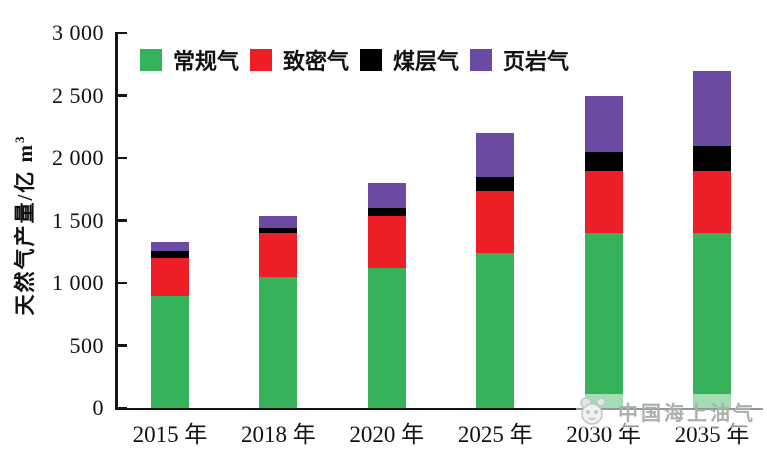 The width and height of the screenshot is (767, 456). What do you see at coordinates (98, 407) in the screenshot?
I see `y-tick-label: 0` at bounding box center [98, 407].